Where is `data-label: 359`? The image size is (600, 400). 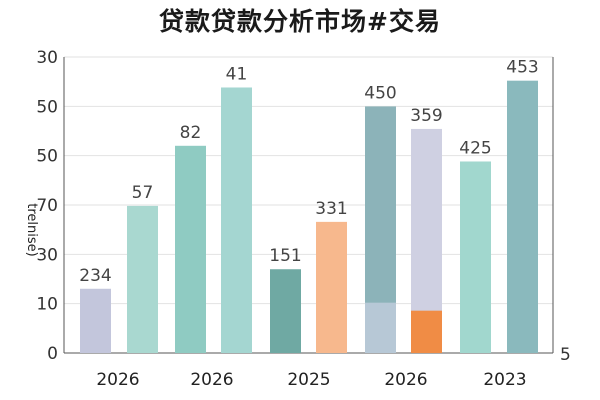 data-label: 359 is located at coordinates (426, 116).